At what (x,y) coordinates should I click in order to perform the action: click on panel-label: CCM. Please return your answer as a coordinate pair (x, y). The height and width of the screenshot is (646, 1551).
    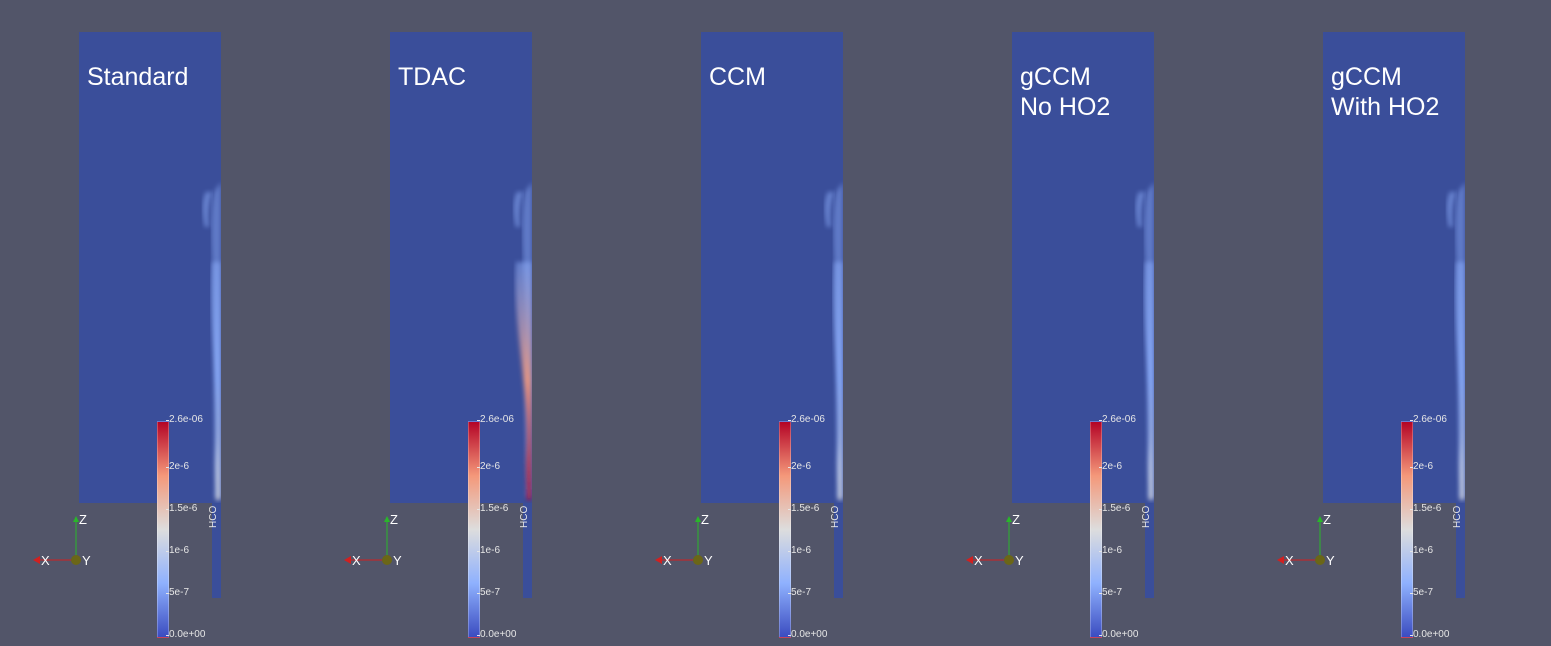
    Looking at the image, I should click on (737, 77).